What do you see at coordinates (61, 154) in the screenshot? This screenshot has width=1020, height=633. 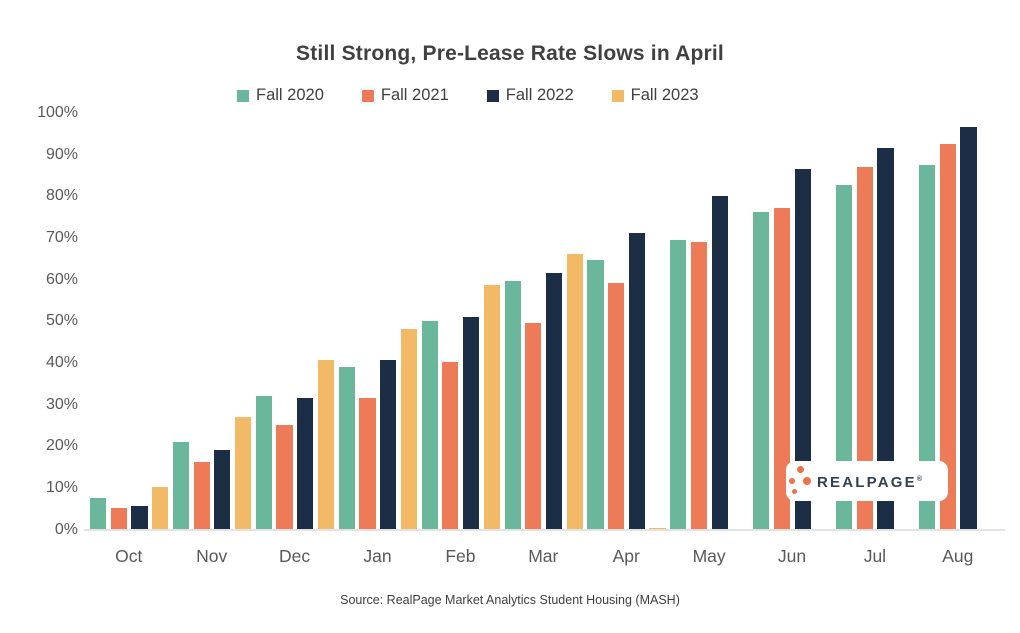 I see `y-tick-90pct: 90%` at bounding box center [61, 154].